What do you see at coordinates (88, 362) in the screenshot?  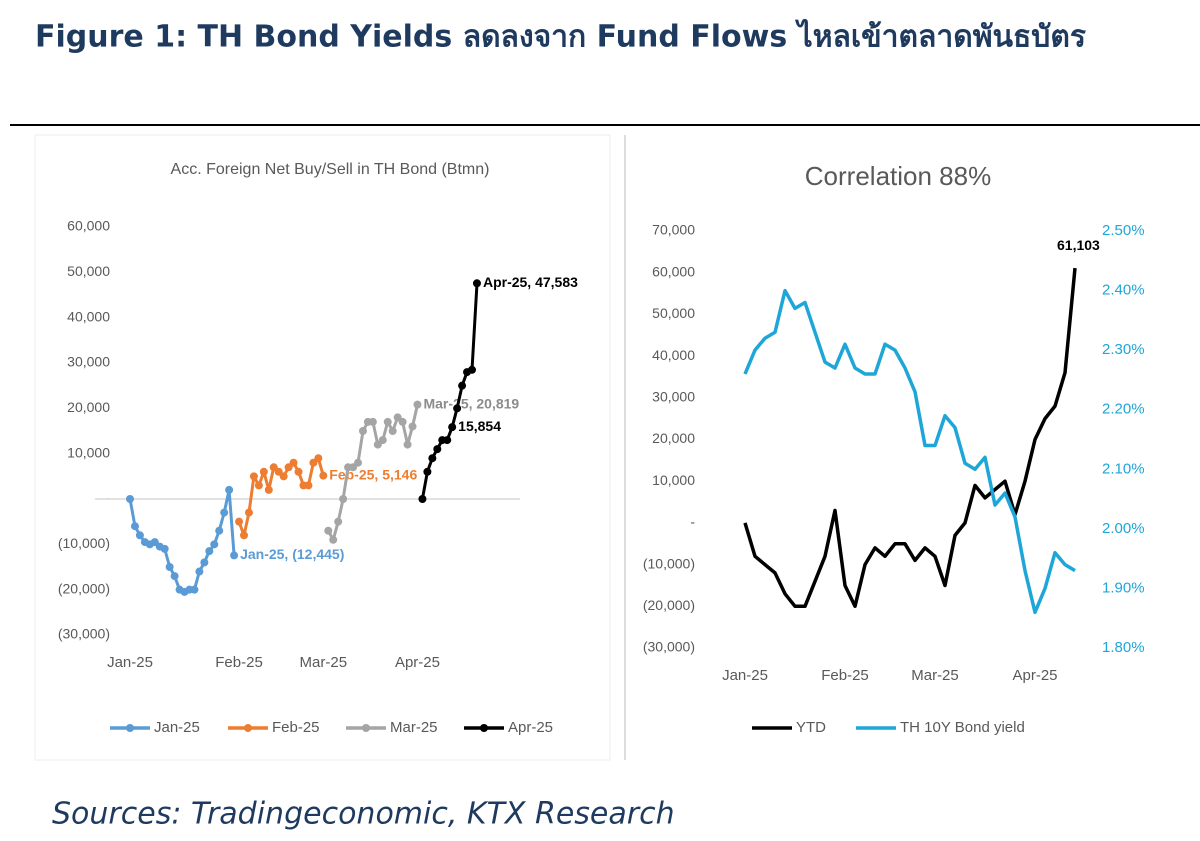 I see `y-tick-label: 30,000` at bounding box center [88, 362].